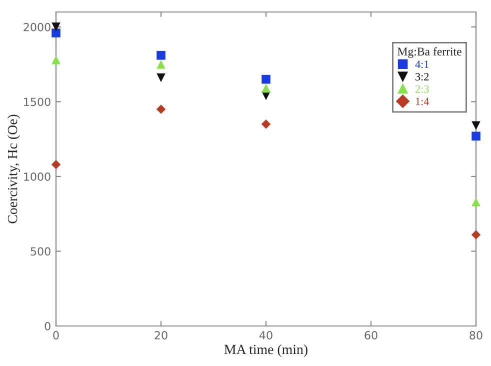  What do you see at coordinates (37, 176) in the screenshot?
I see `y-tick-label: 1000` at bounding box center [37, 176].